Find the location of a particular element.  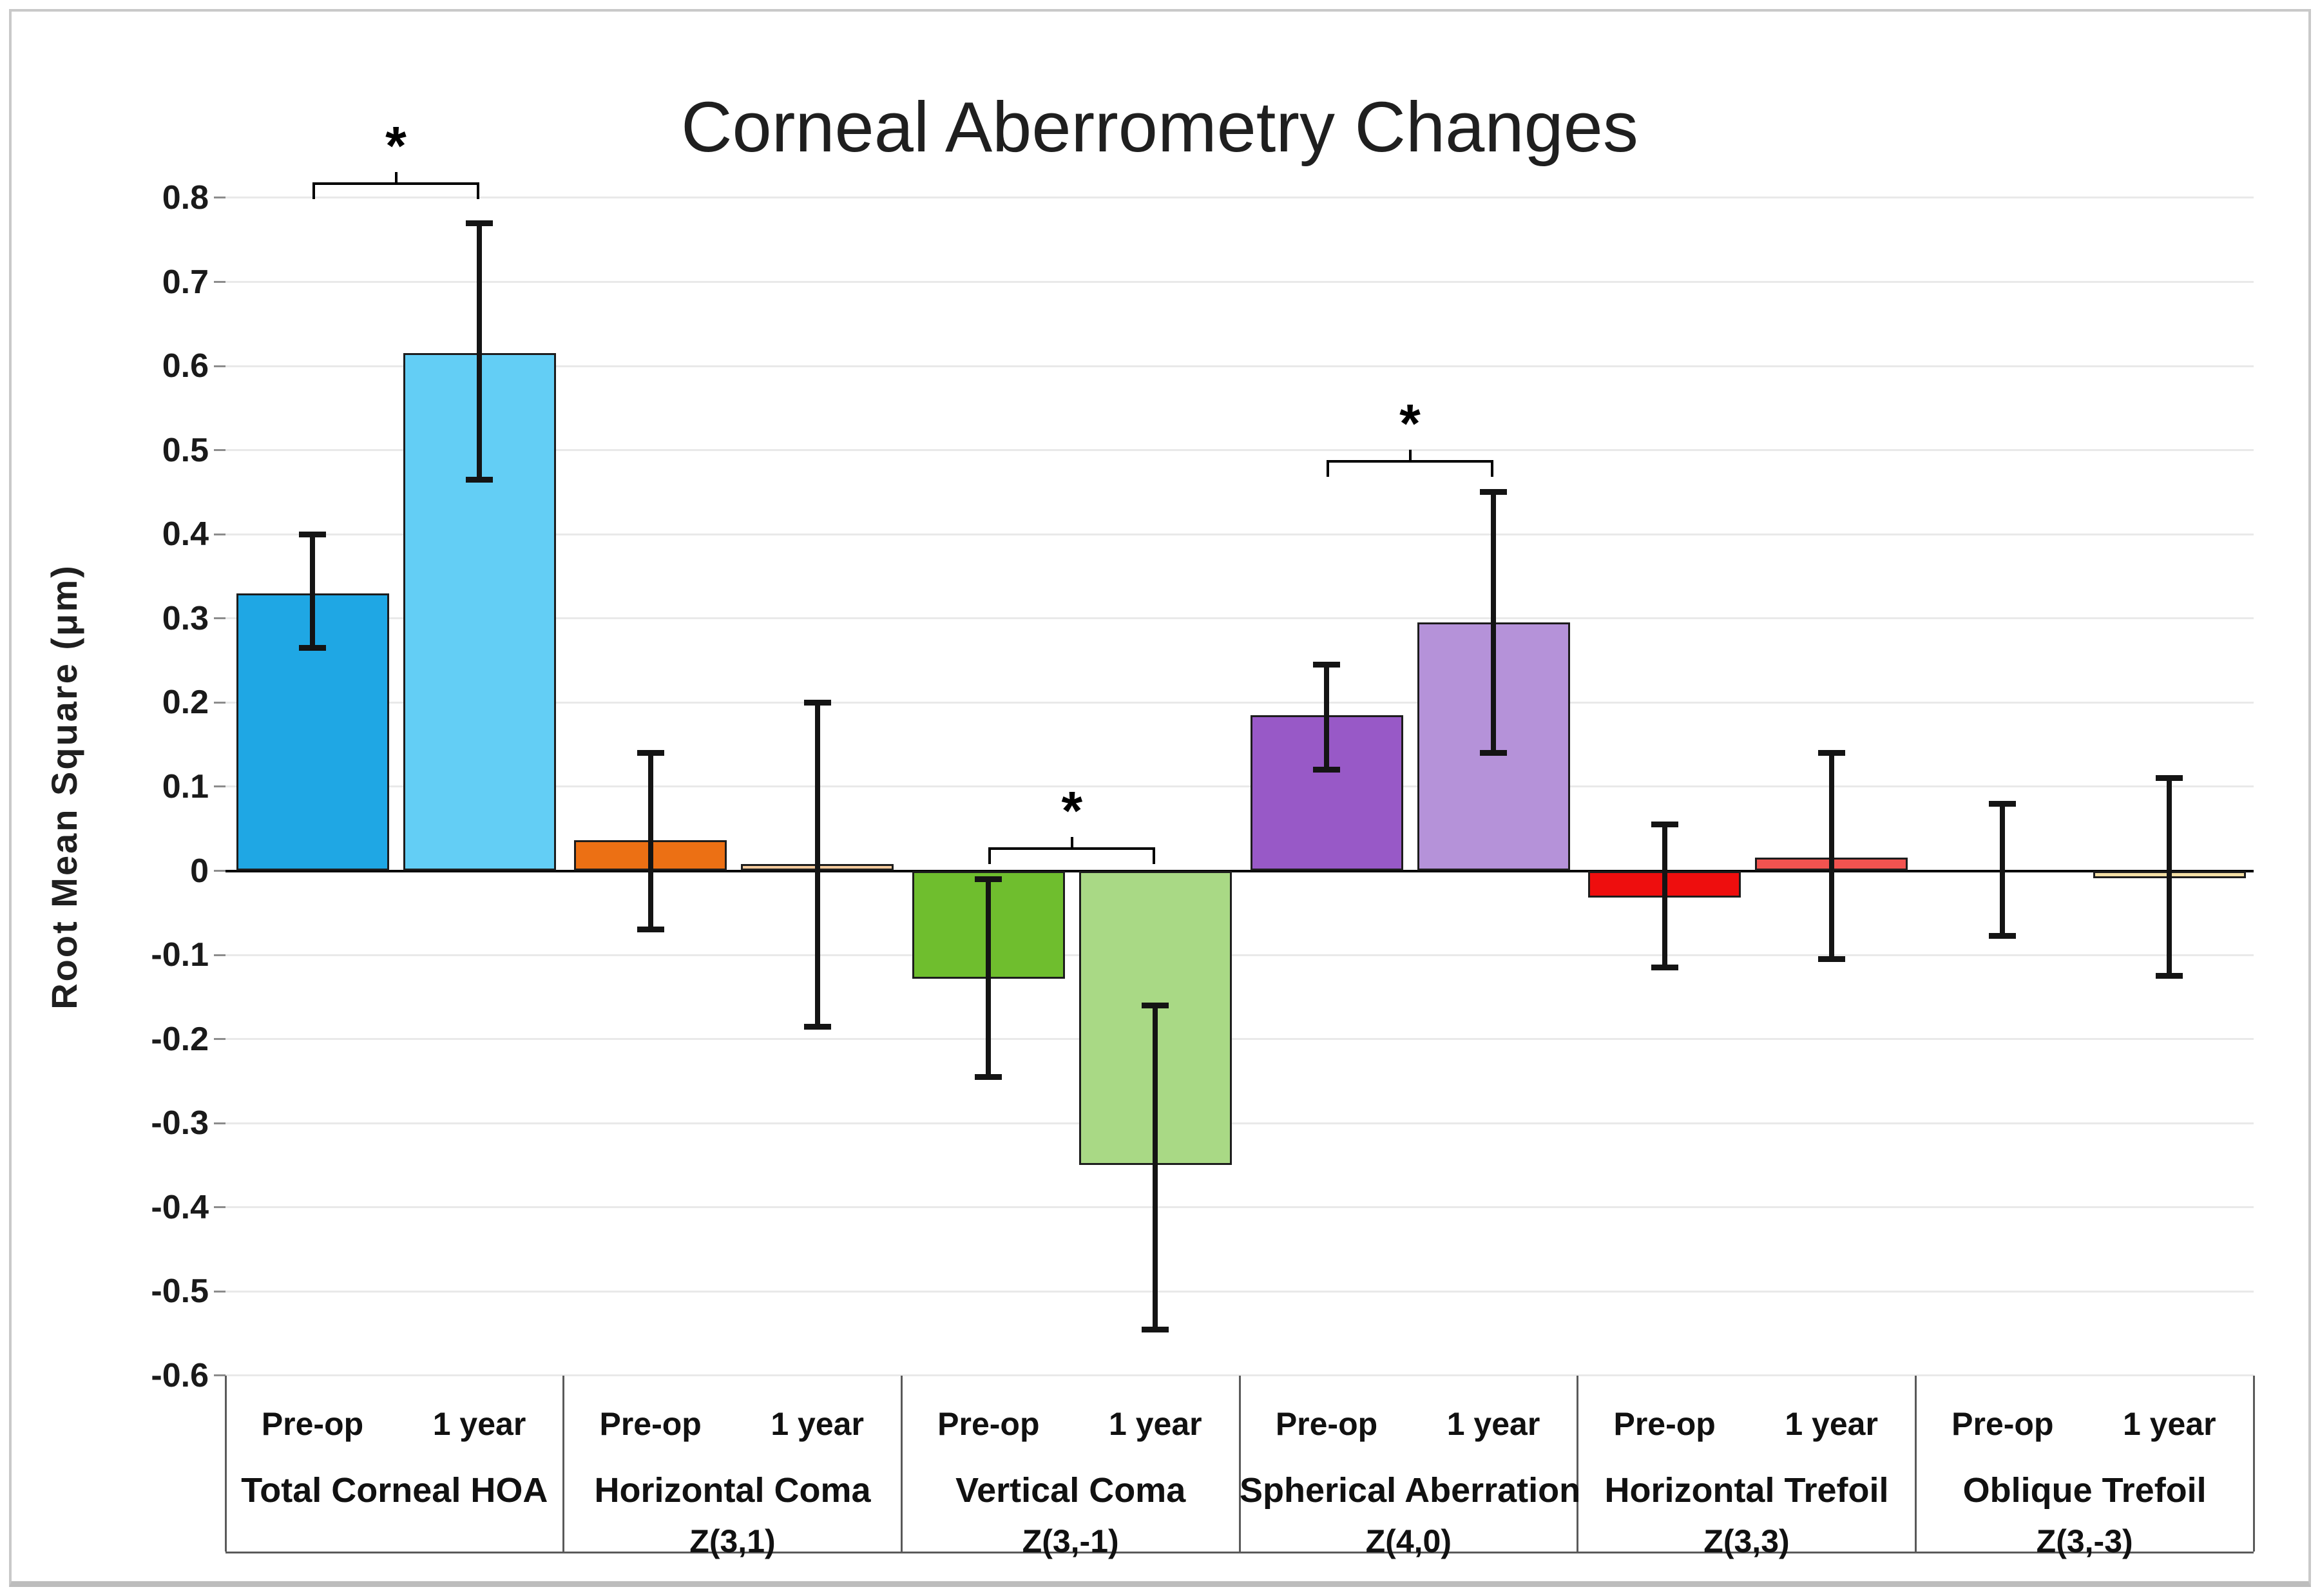

y-axis-tick-label: -0.5 is located at coordinates (180, 1292).